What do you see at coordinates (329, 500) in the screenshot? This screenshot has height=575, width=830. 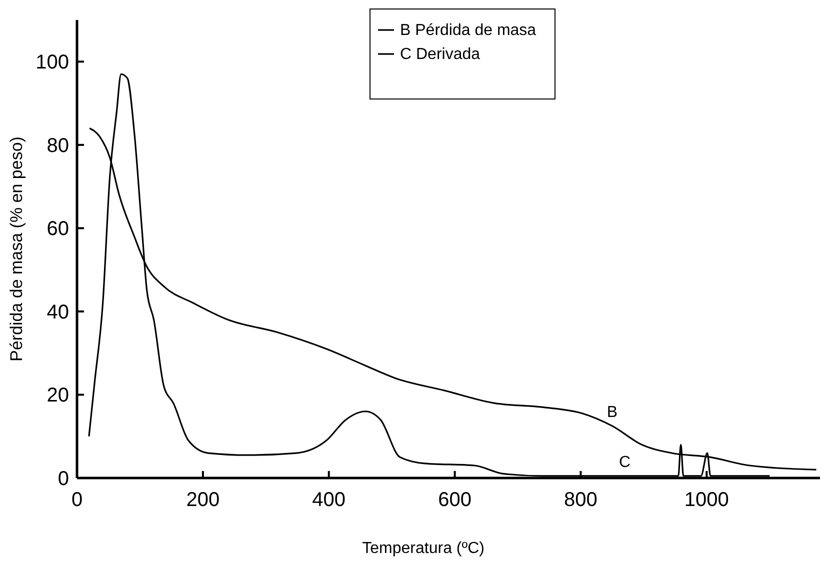 I see `x-tick-label: 400` at bounding box center [329, 500].